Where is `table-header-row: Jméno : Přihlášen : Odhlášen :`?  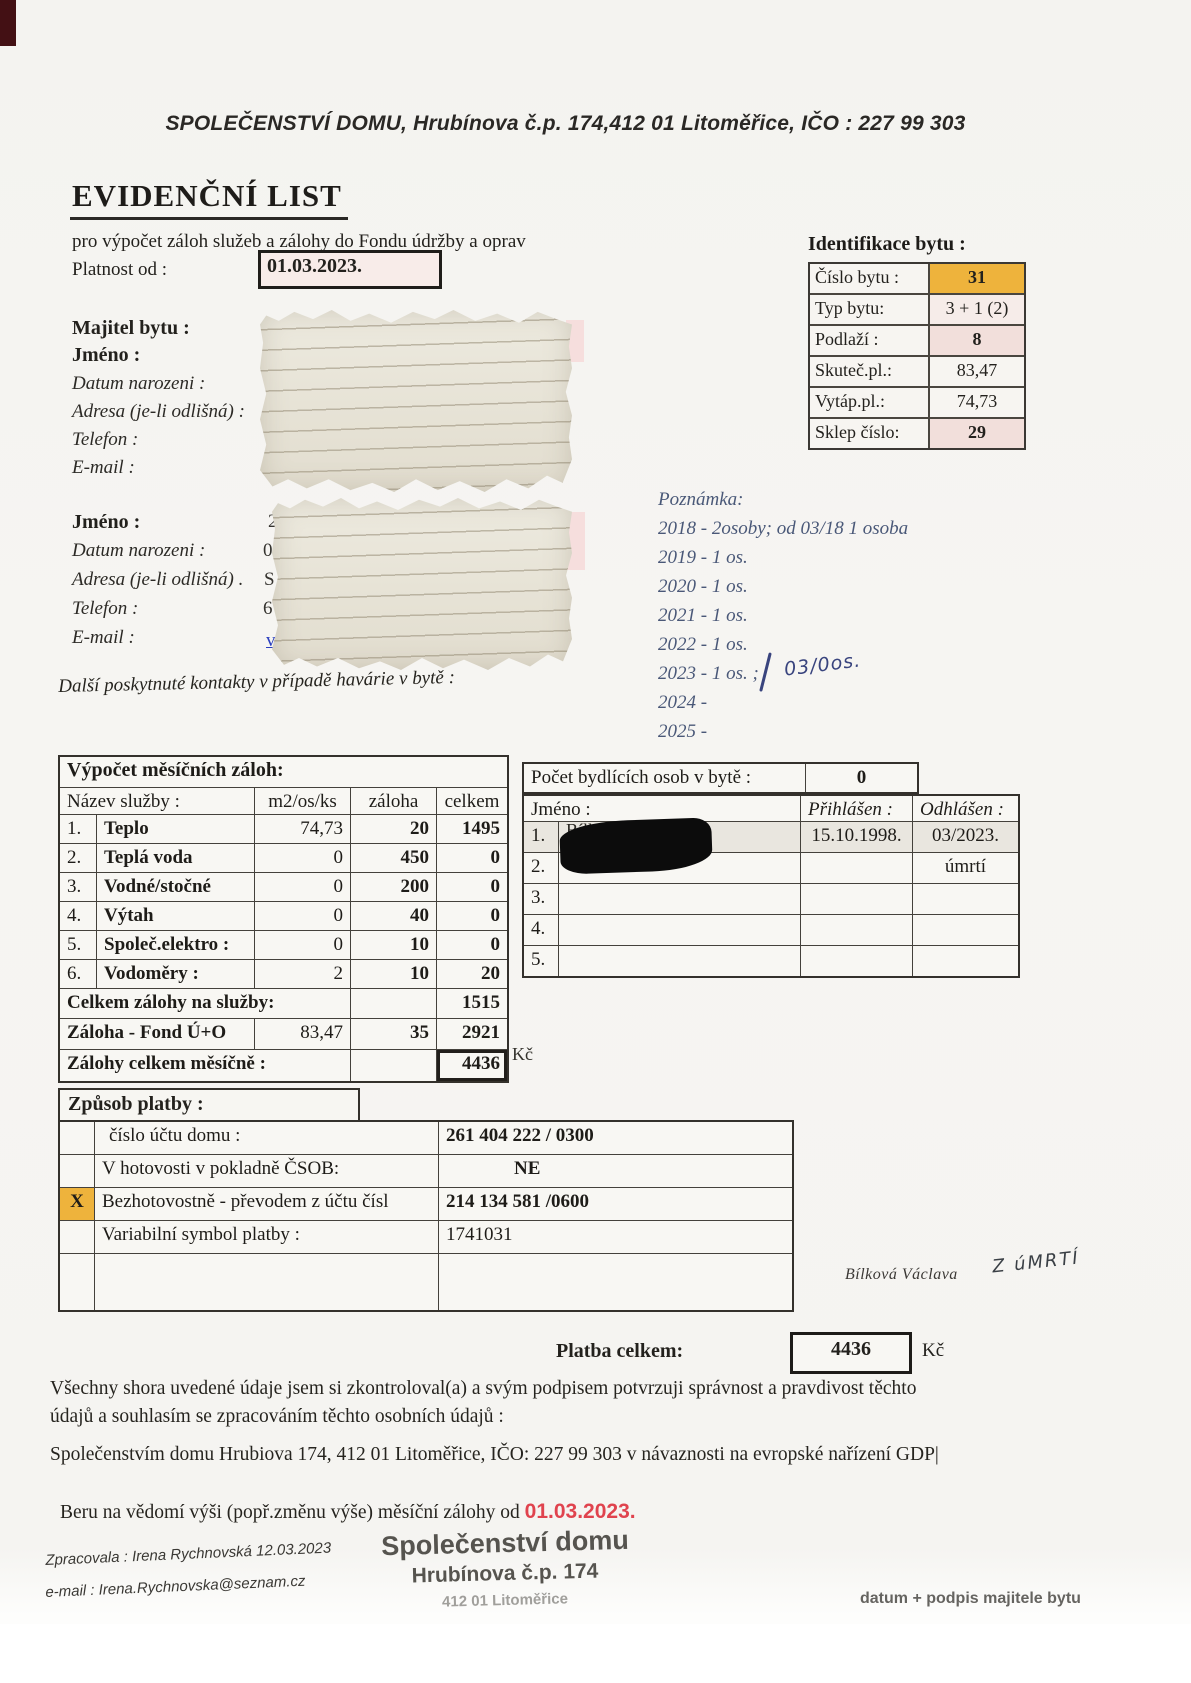
table-header-row: Jméno : Přihlášen : Odhlášen : is located at coordinates (771, 808).